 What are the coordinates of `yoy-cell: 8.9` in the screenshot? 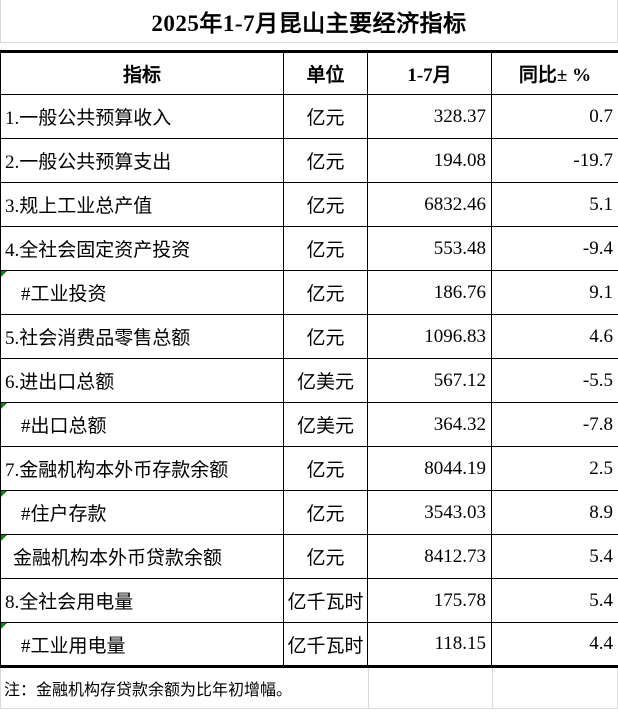 It's located at (554, 512).